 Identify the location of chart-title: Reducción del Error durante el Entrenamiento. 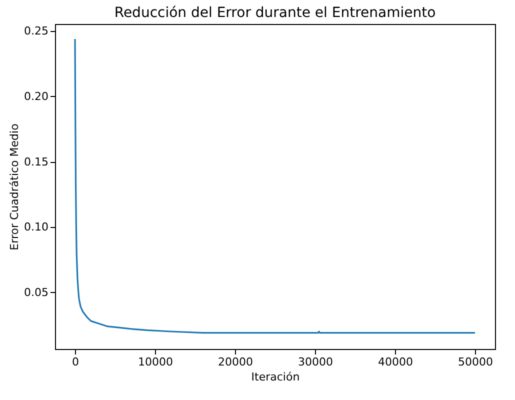
(275, 13).